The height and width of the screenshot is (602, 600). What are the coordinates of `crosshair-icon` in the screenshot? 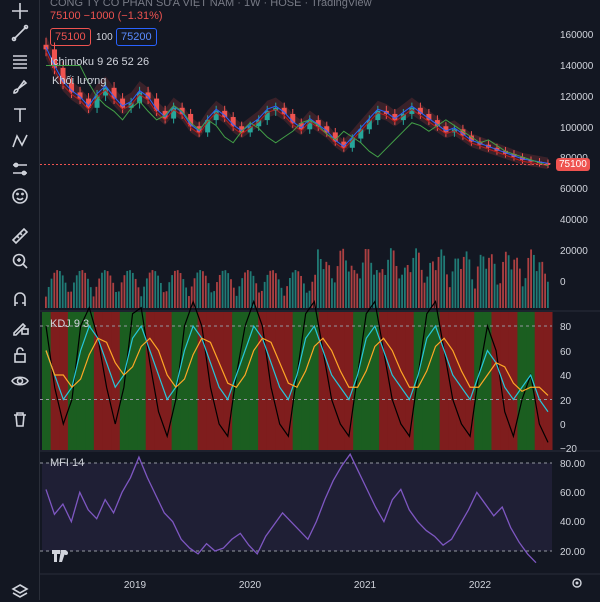 It's located at (20, 11).